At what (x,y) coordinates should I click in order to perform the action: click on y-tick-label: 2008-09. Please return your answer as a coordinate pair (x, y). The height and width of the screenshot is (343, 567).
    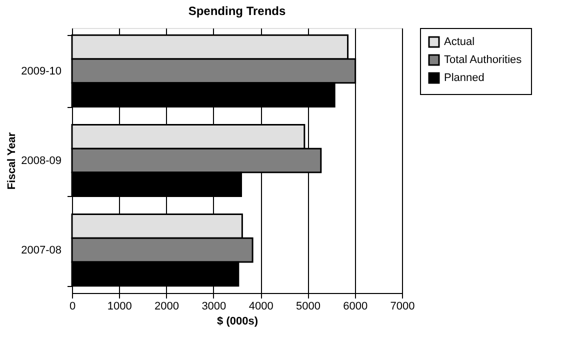
    Looking at the image, I should click on (41, 161).